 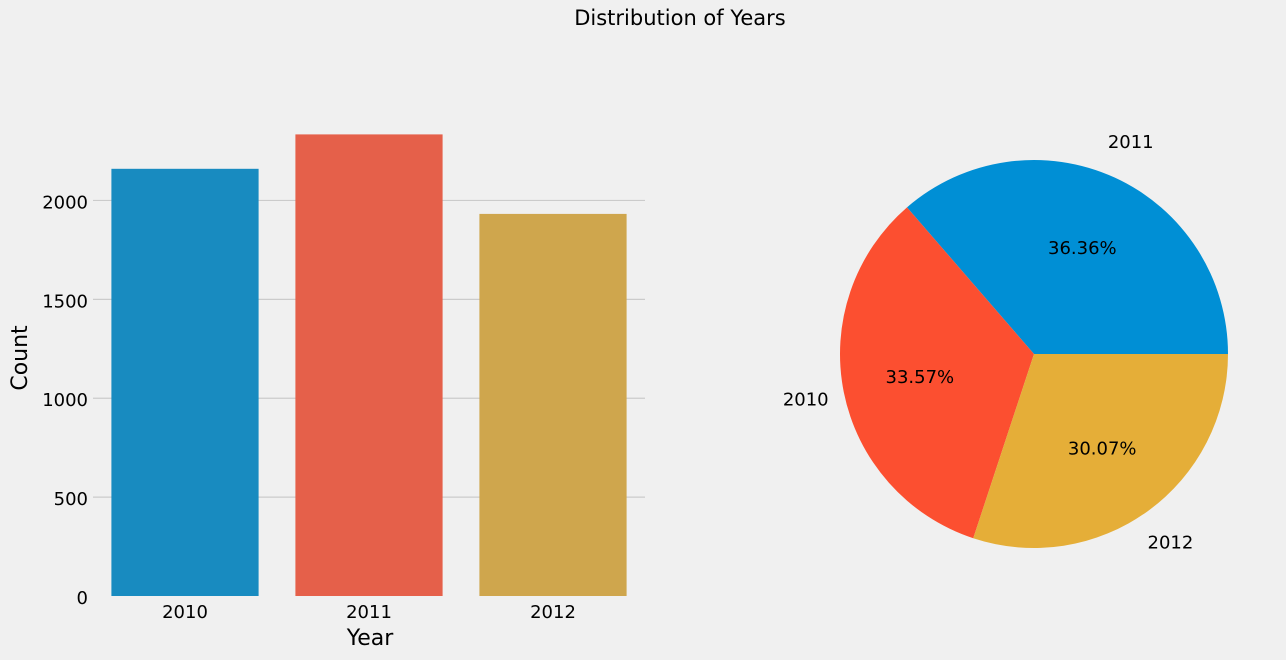 What do you see at coordinates (680, 18) in the screenshot?
I see `chart-suptitle: Distribution of Years` at bounding box center [680, 18].